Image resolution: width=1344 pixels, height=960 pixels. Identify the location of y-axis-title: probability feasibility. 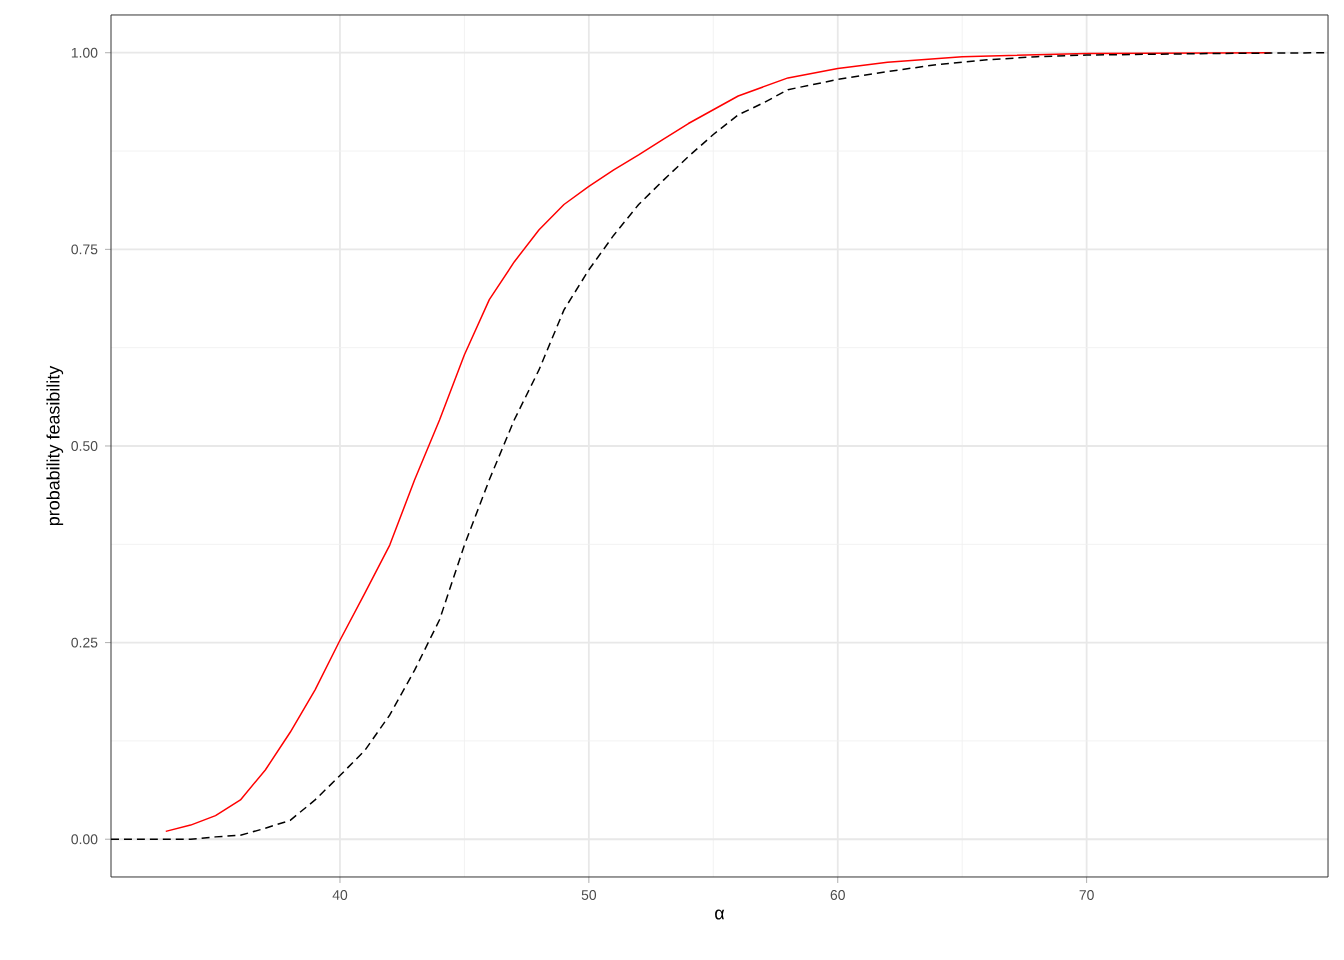
(55, 445).